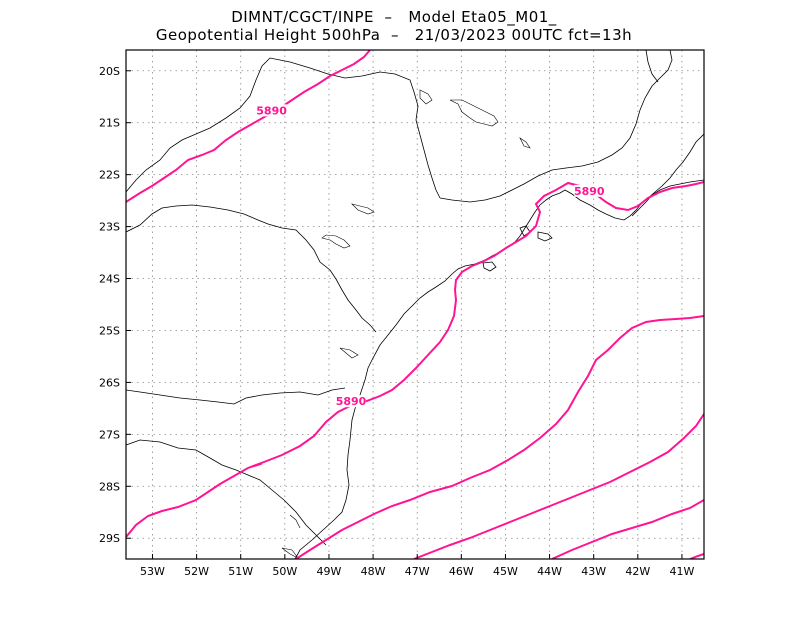 Image resolution: width=800 pixels, height=618 pixels. I want to click on lat-tick-label: 21S, so click(109, 123).